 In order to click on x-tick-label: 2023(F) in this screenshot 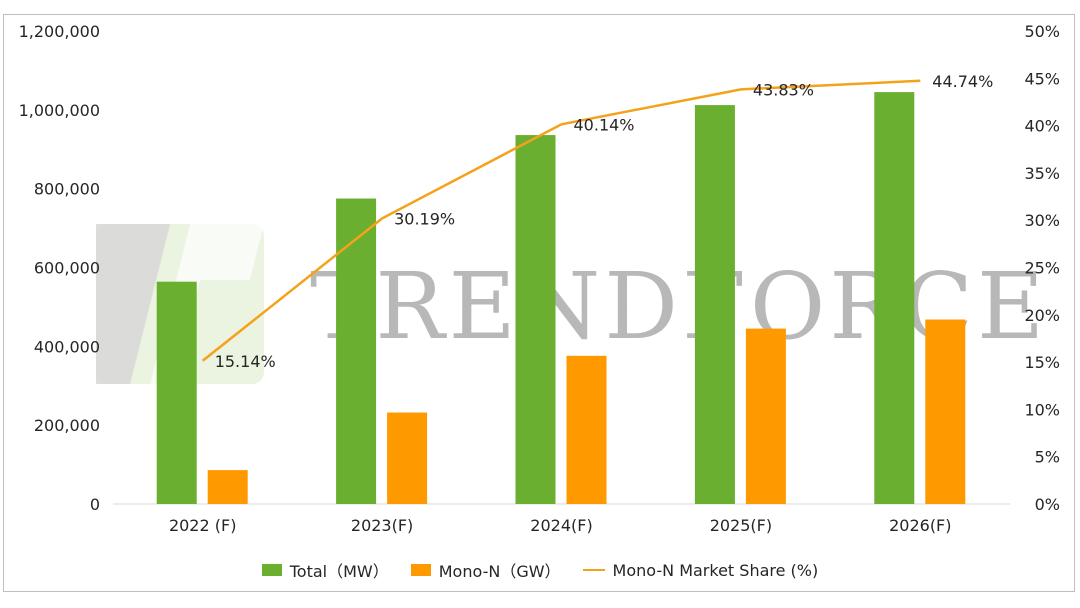, I will do `click(382, 525)`.